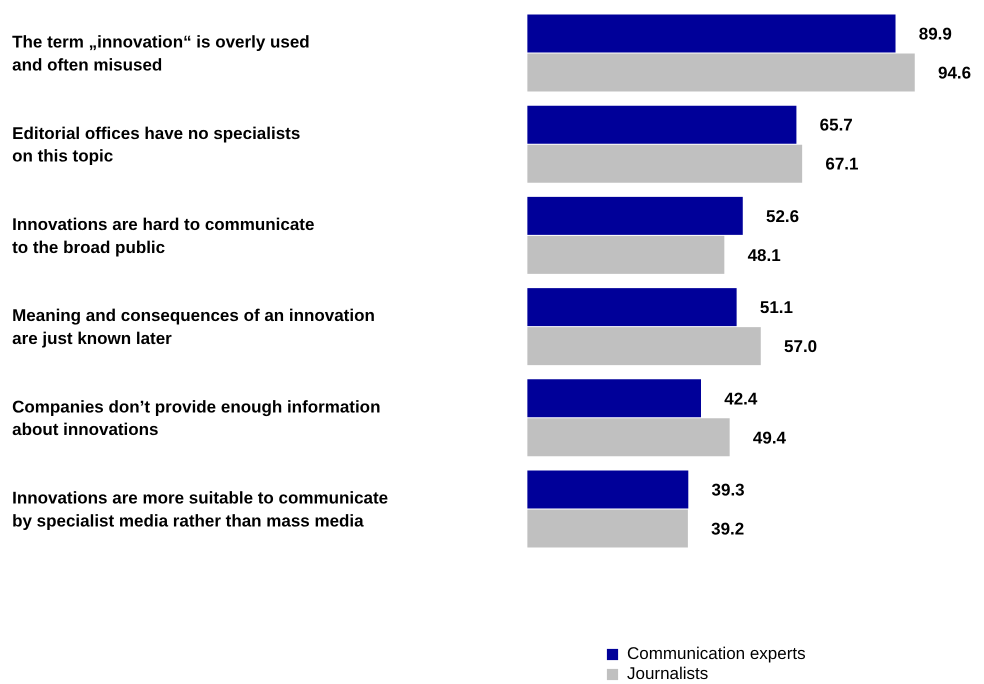  What do you see at coordinates (769, 438) in the screenshot?
I see `data-label: 49.4` at bounding box center [769, 438].